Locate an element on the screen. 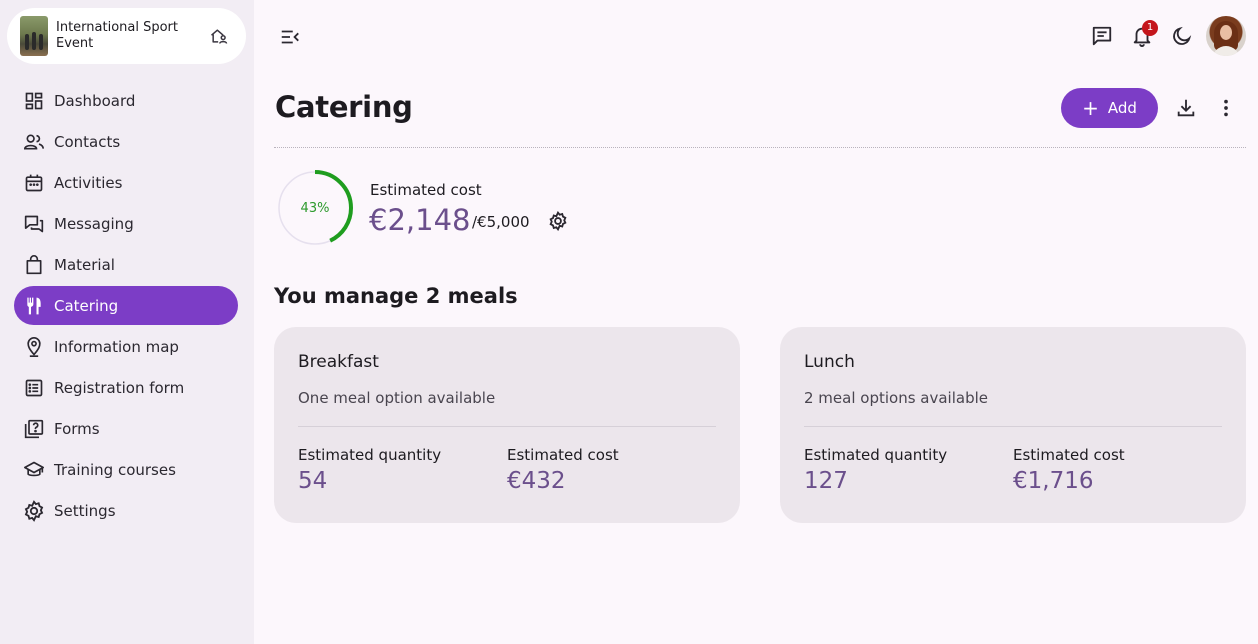 The width and height of the screenshot is (1258, 644). utensils-icon is located at coordinates (34, 306).